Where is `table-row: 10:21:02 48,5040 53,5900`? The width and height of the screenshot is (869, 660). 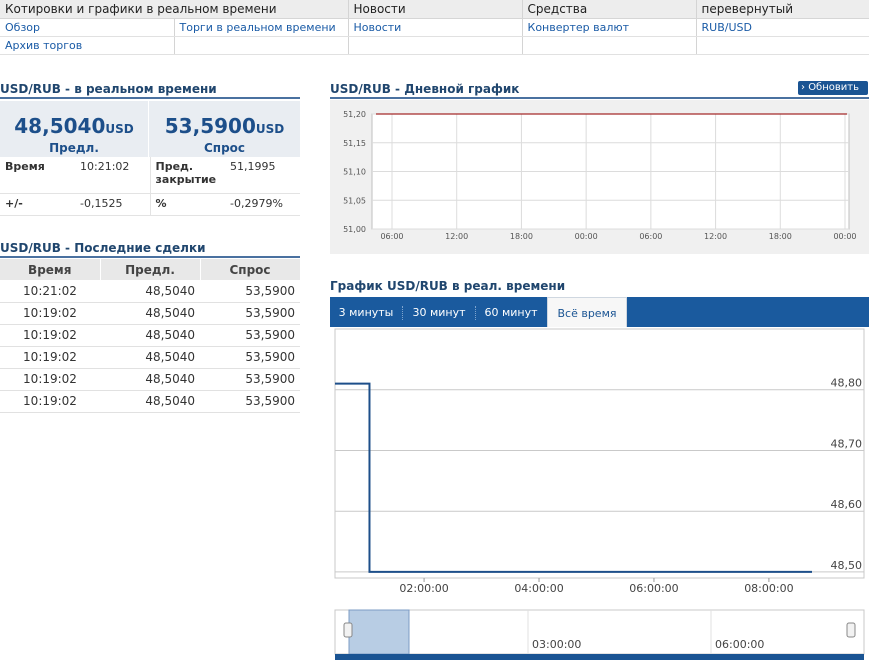 table-row: 10:21:02 48,5040 53,5900 is located at coordinates (150, 291).